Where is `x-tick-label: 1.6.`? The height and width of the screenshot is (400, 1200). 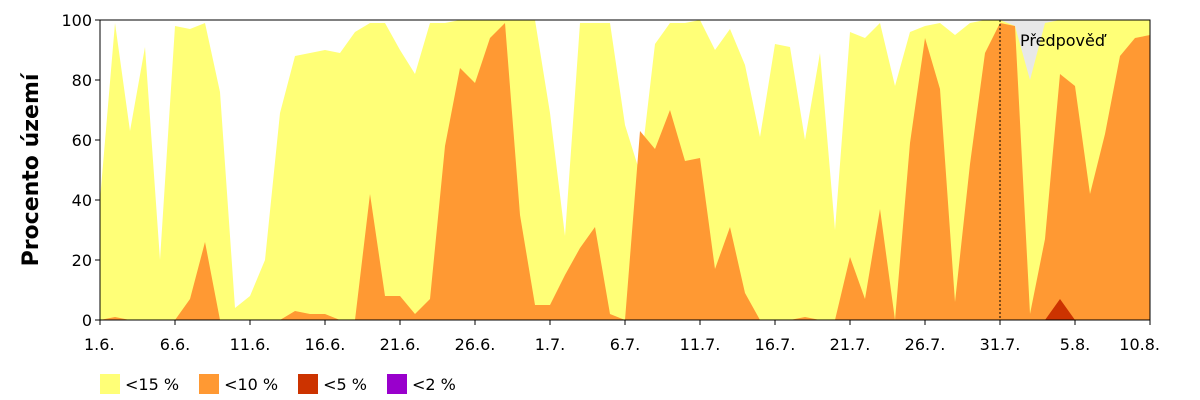
x-tick-label: 1.6. is located at coordinates (99, 344).